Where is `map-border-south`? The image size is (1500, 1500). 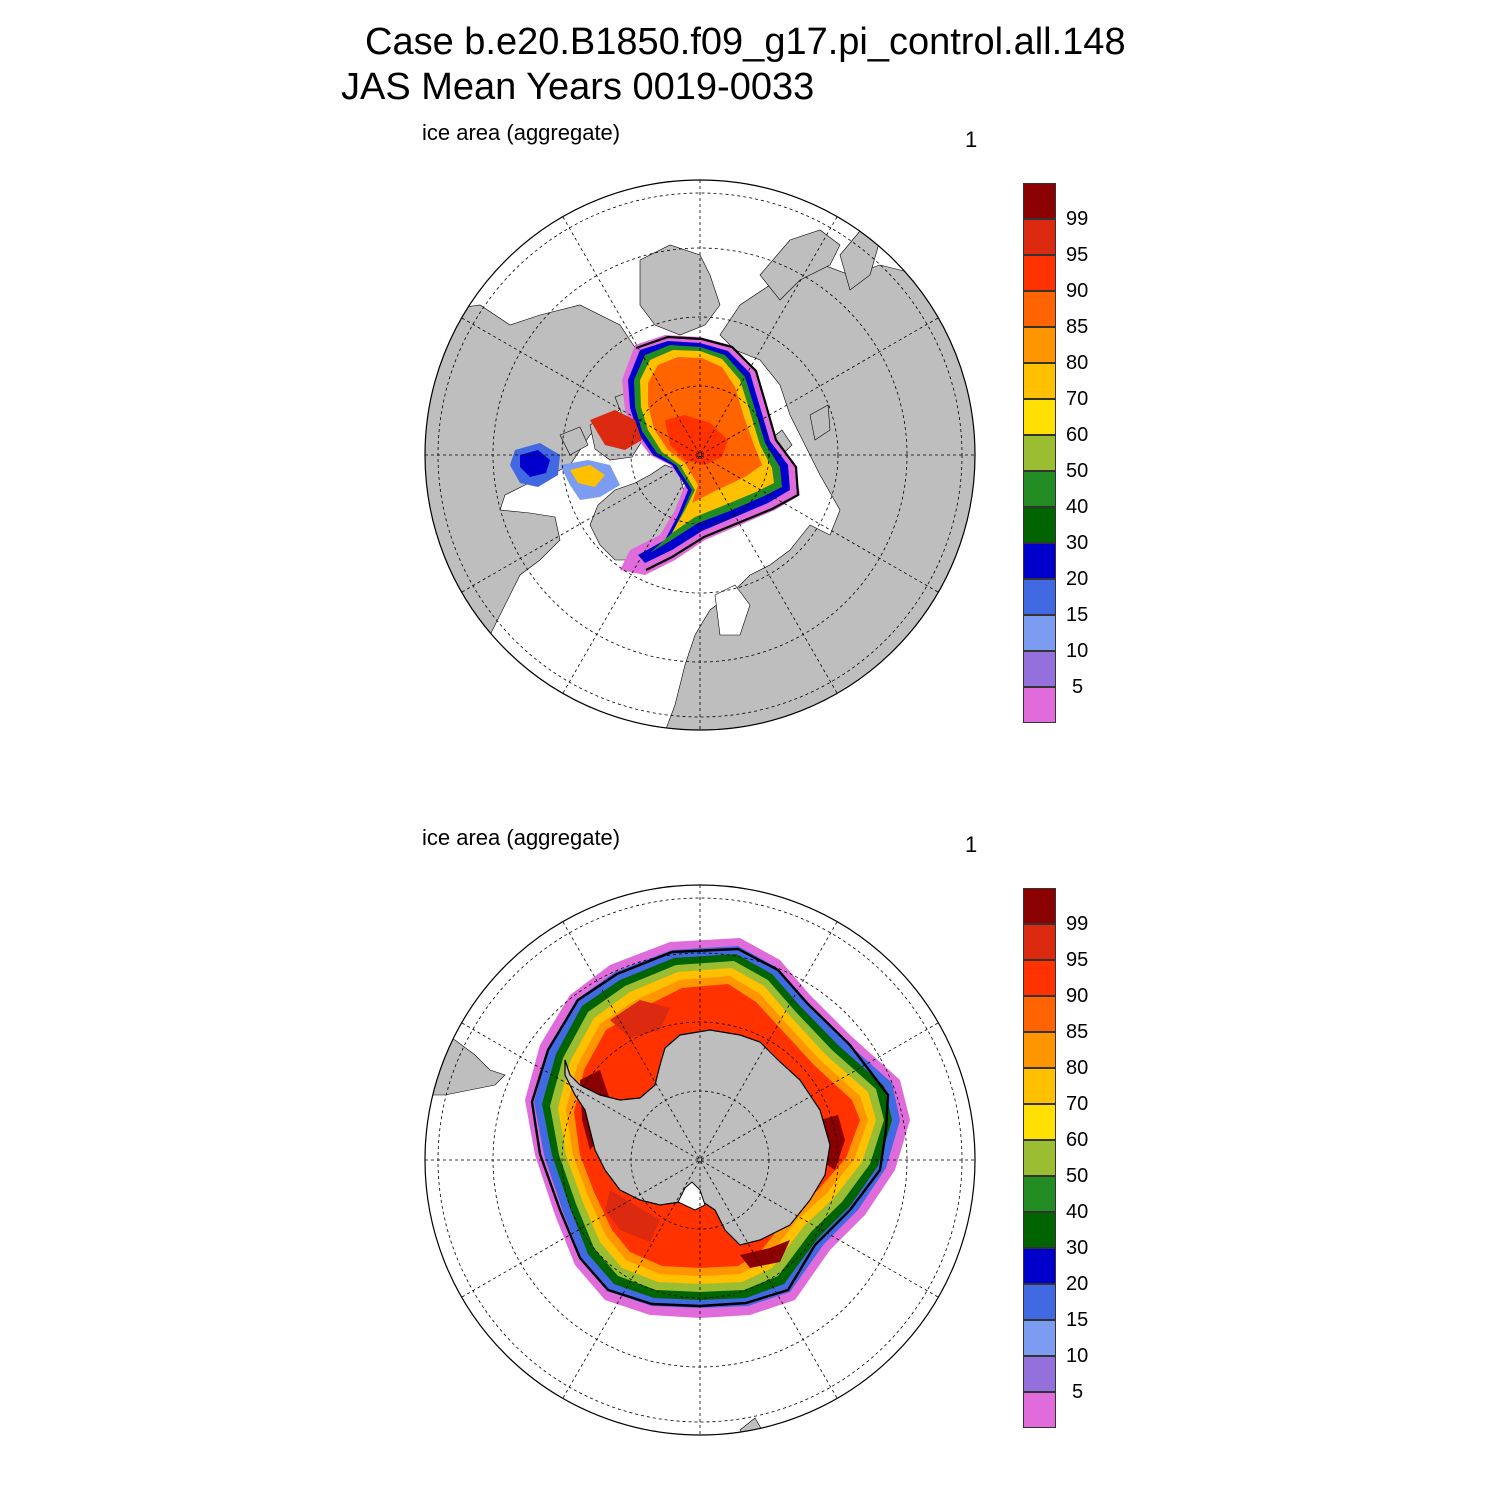 map-border-south is located at coordinates (700, 1160).